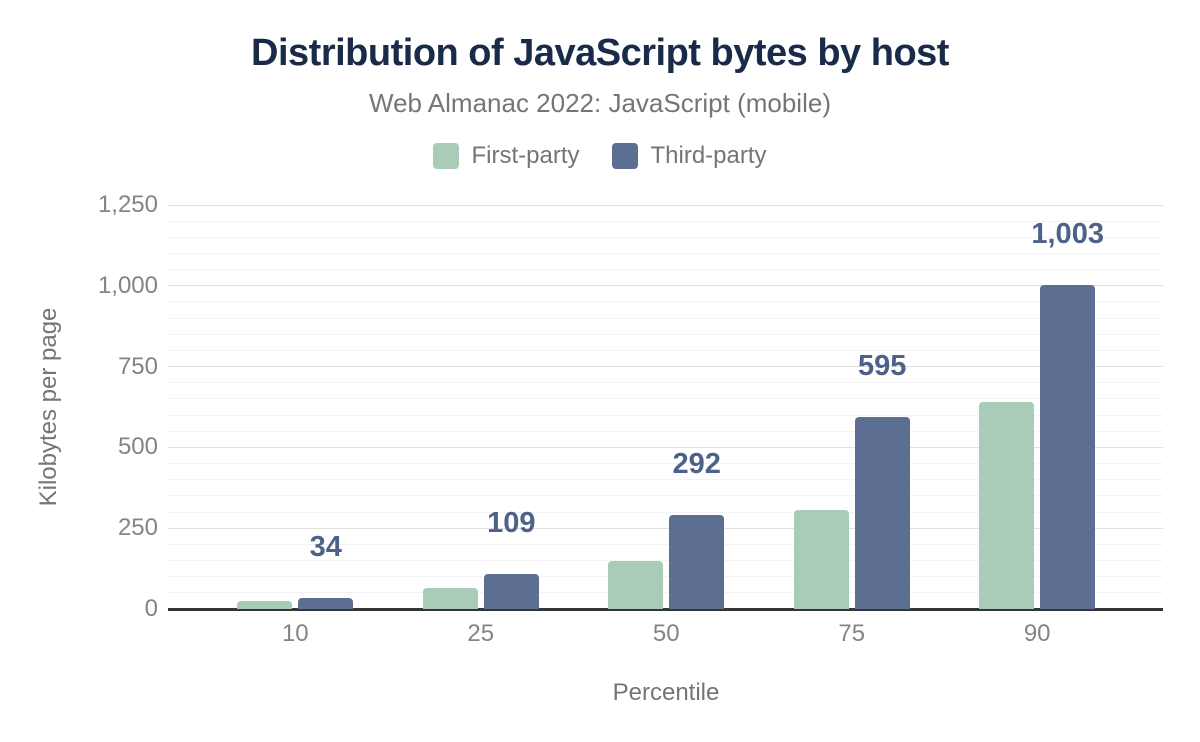 The width and height of the screenshot is (1200, 742). Describe the element at coordinates (137, 528) in the screenshot. I see `y-tick-label: 250` at that location.